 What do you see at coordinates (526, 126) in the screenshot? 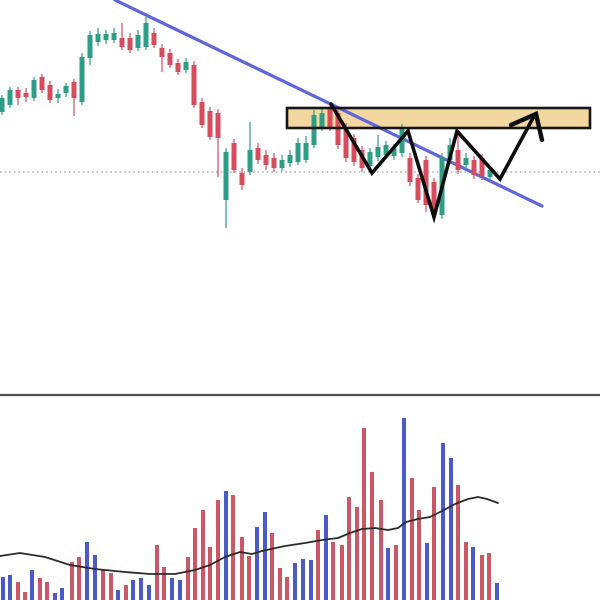
I see `arrowhead-icon` at bounding box center [526, 126].